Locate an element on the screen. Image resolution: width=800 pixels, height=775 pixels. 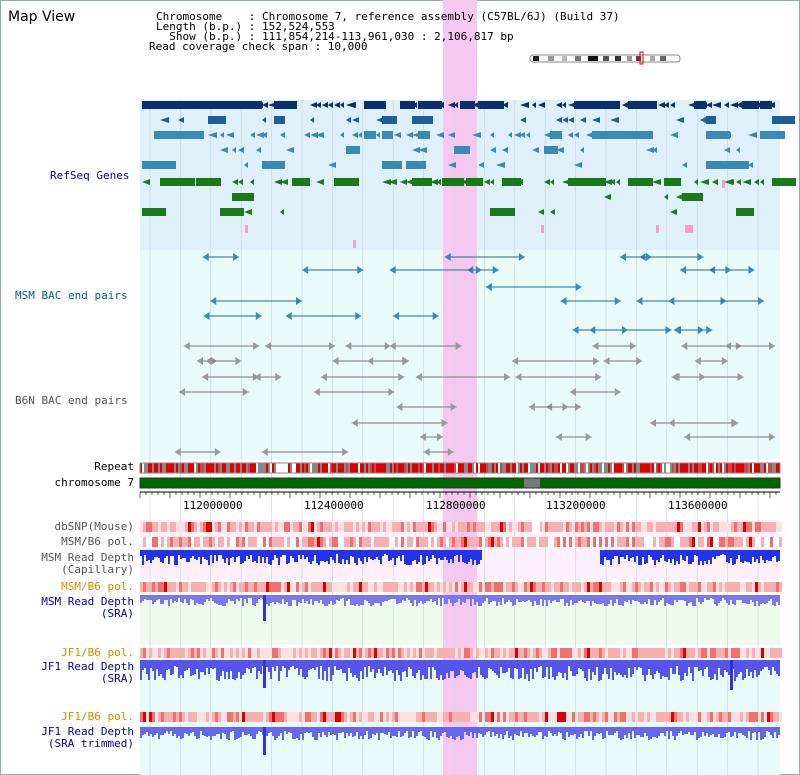
msm-bac-label: MSM BAC end pairs is located at coordinates (71, 295).